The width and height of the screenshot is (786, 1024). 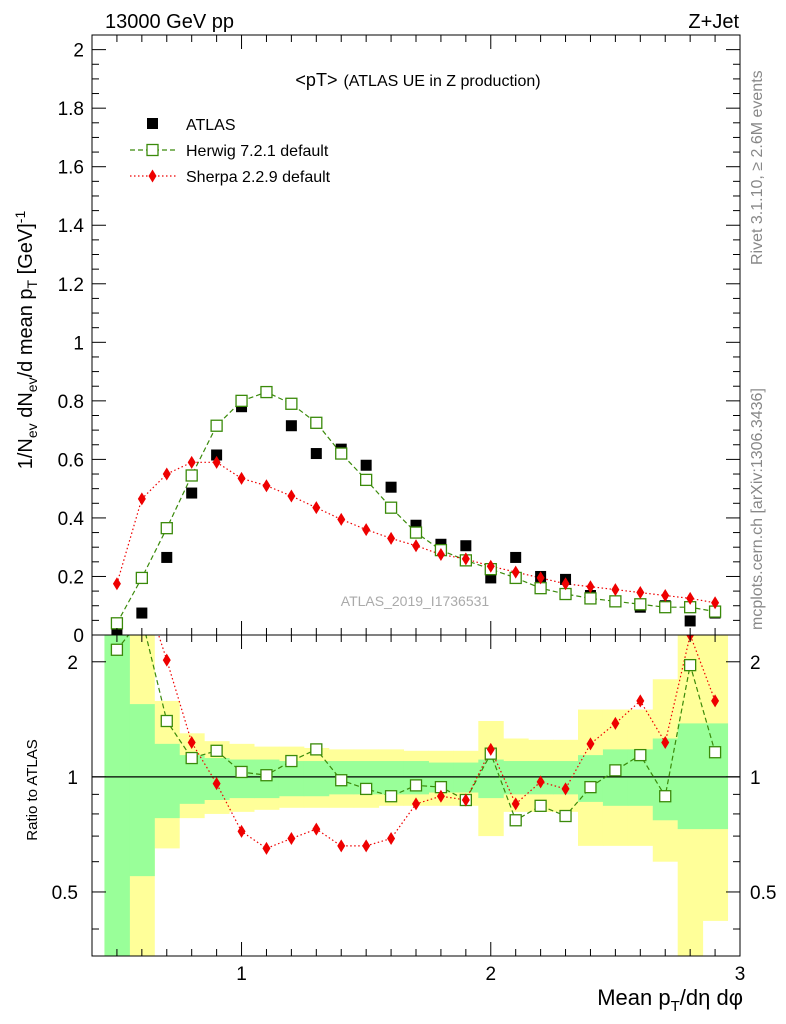 I want to click on rivet-label: Rivet 3.1.10, ≥ 2.6M events, so click(x=757, y=167).